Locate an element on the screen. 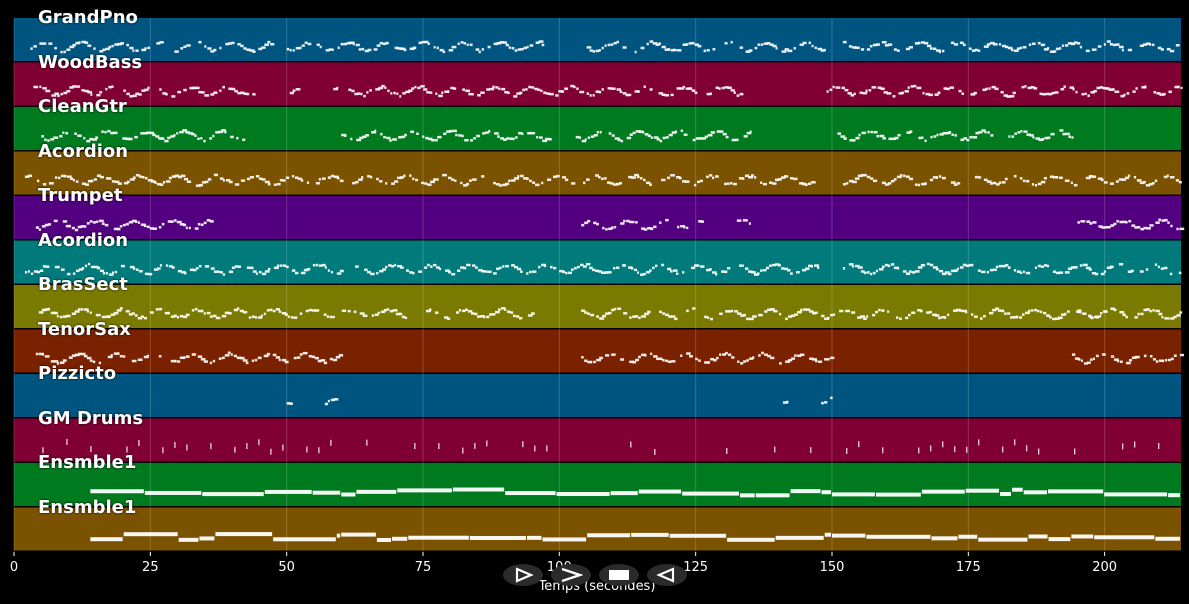 The image size is (1189, 604). stop-icon is located at coordinates (619, 575).